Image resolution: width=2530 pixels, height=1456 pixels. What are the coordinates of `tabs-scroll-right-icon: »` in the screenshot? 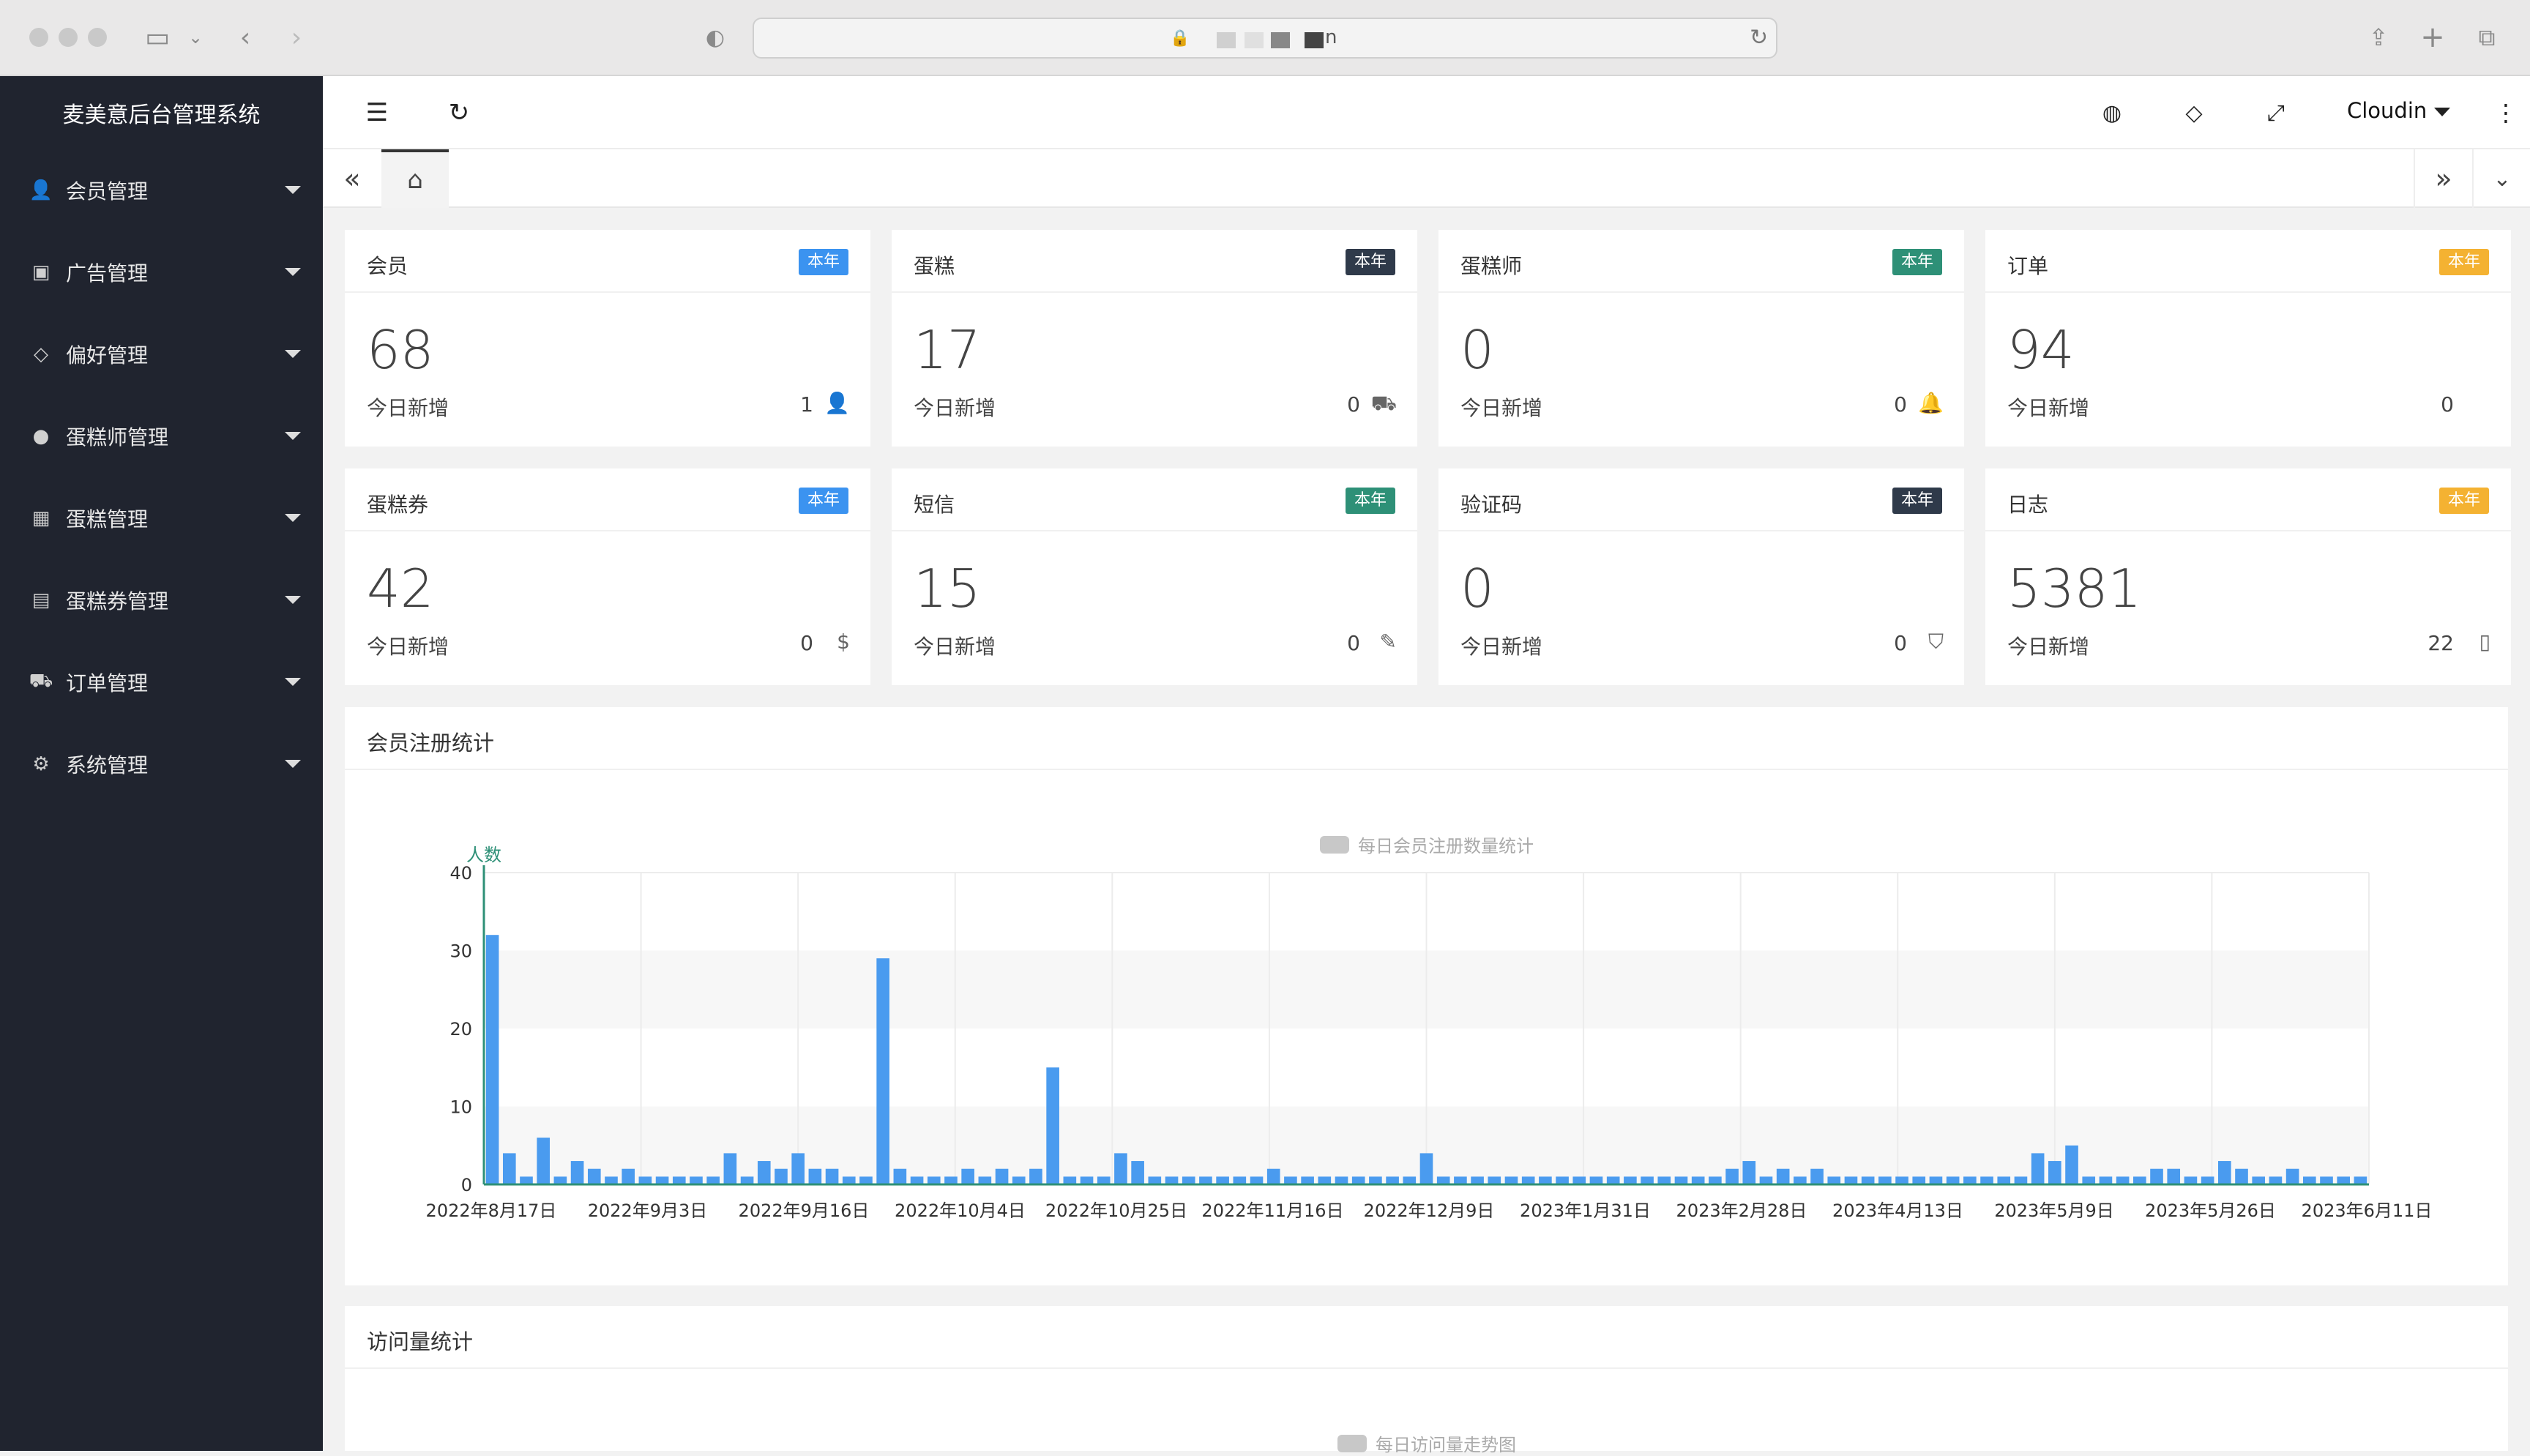 It's located at (2443, 178).